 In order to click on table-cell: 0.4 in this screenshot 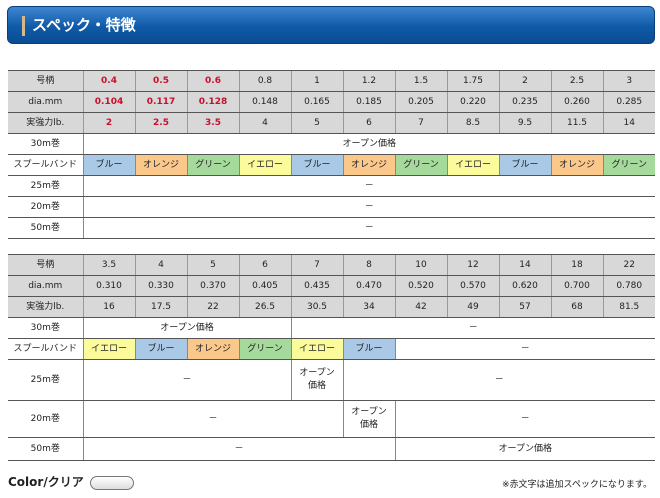, I will do `click(108, 81)`.